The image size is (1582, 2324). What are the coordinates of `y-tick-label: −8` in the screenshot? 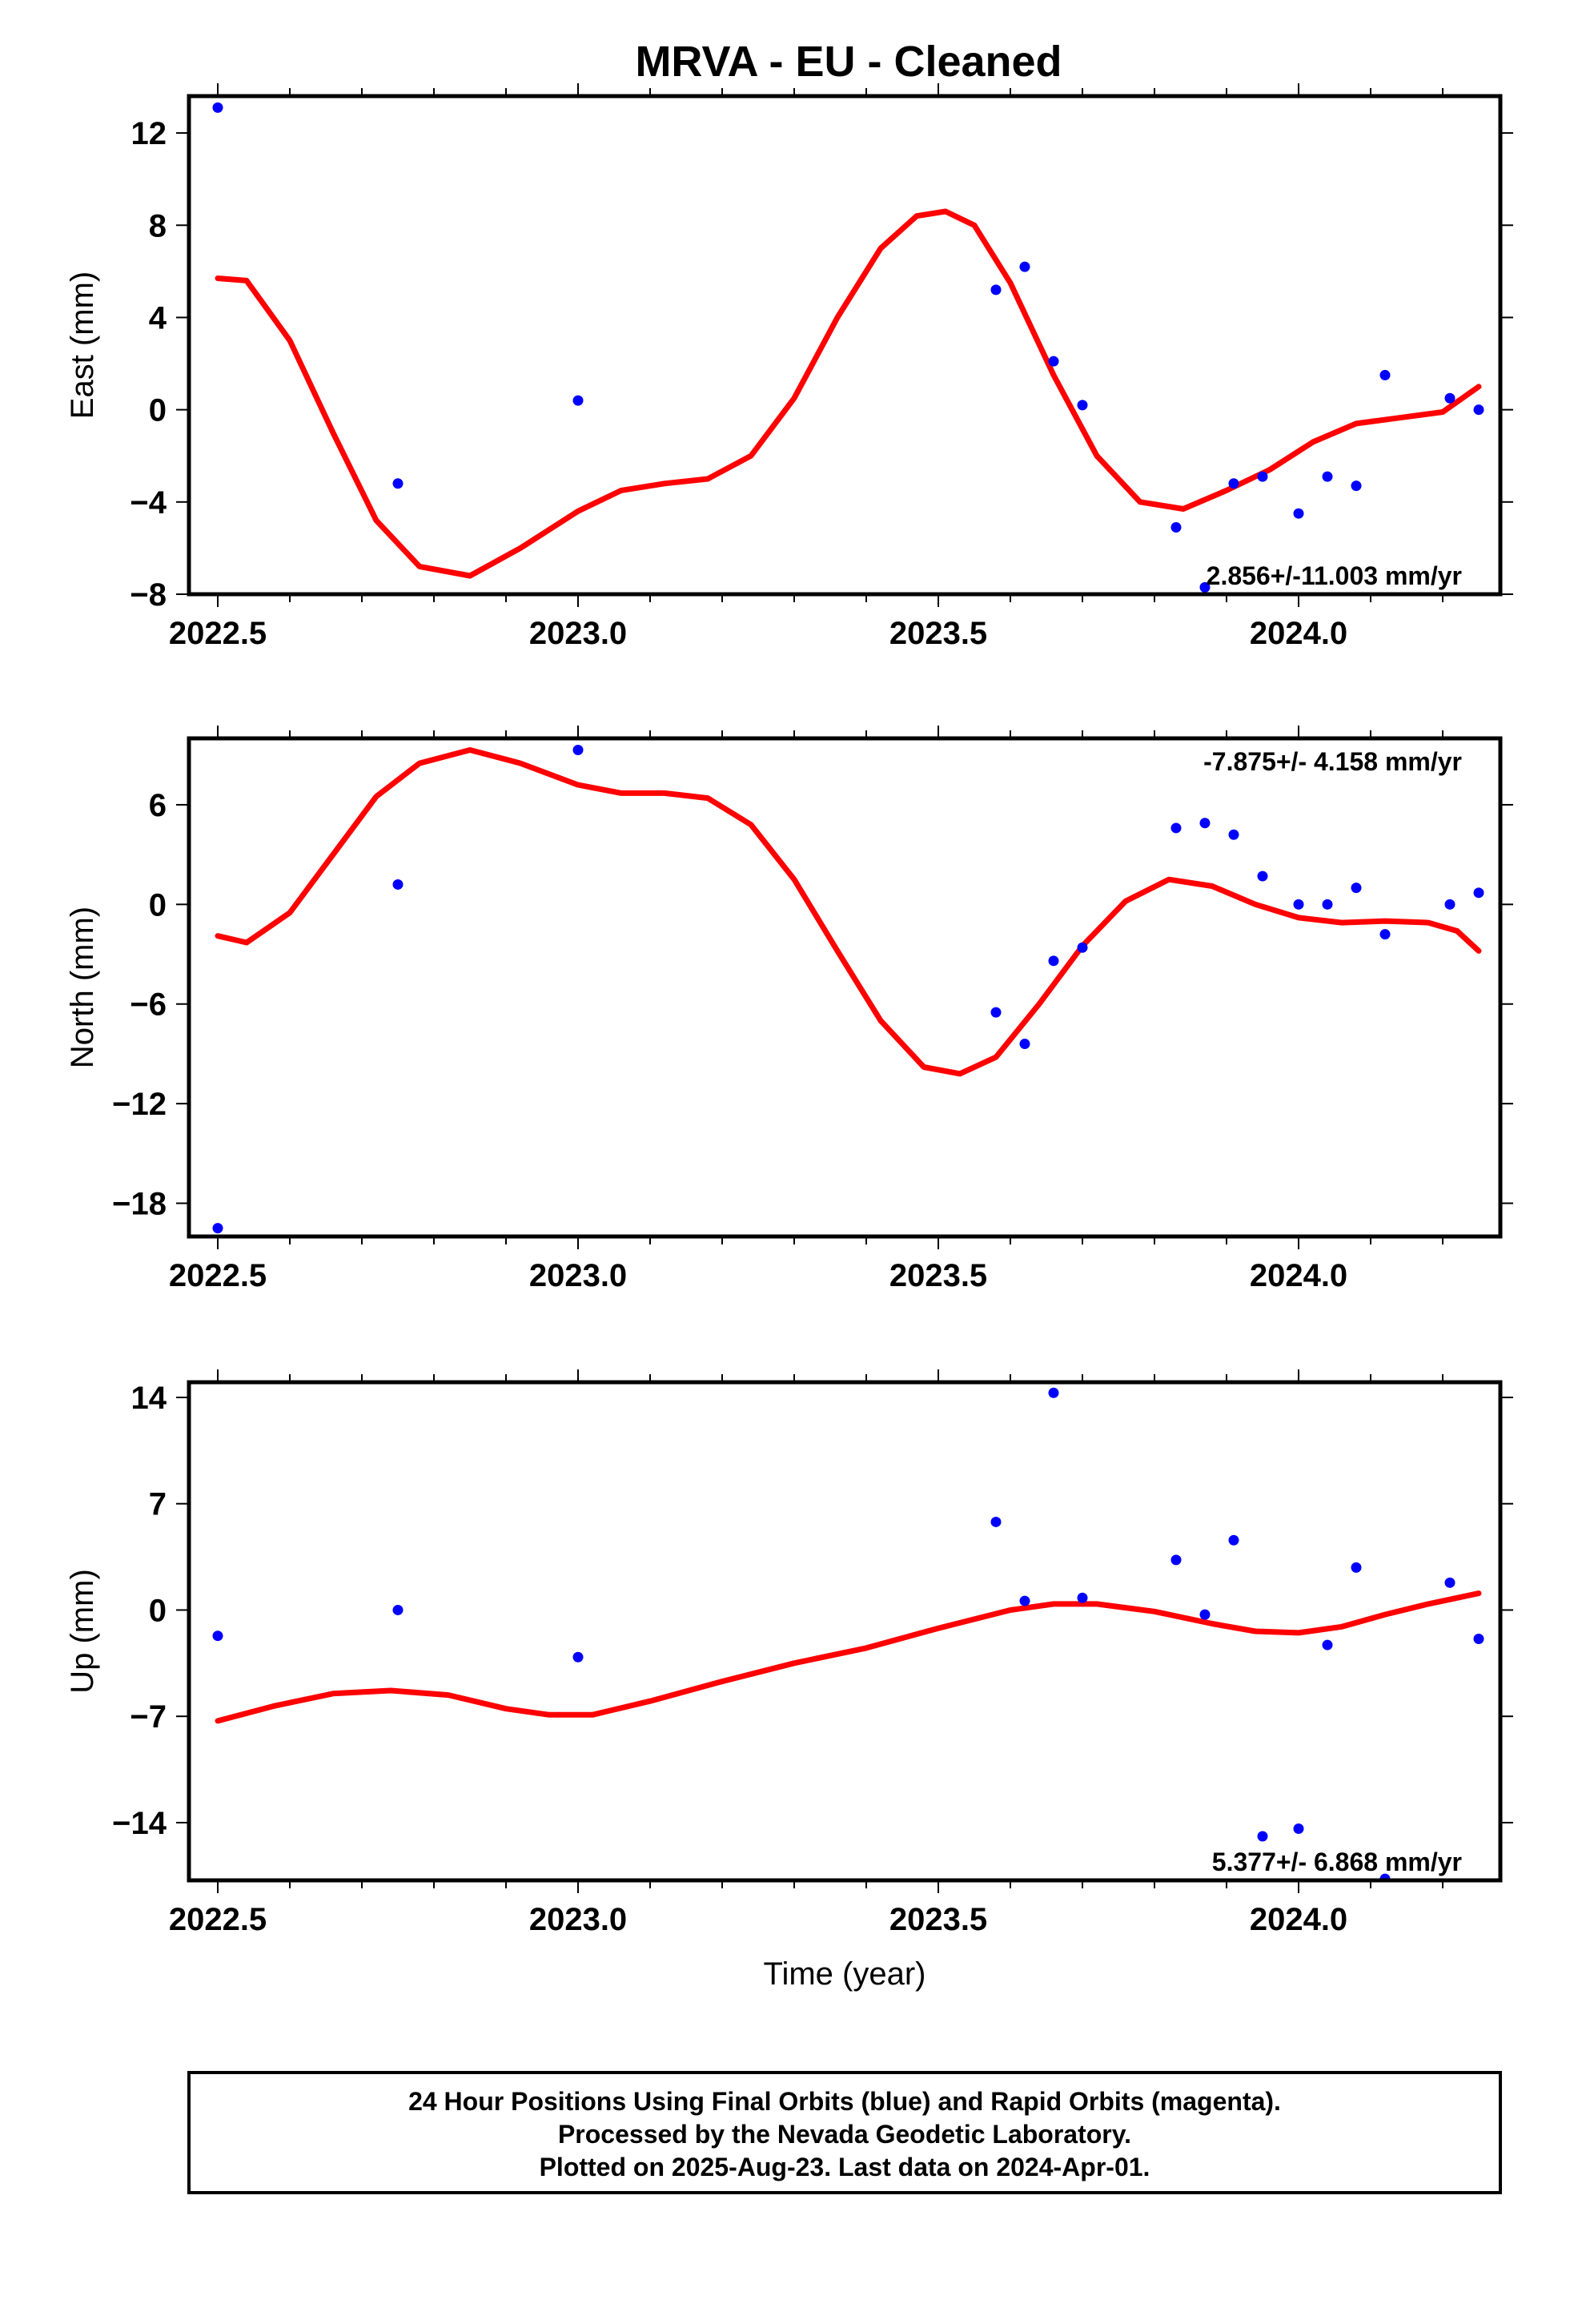 It's located at (148, 595).